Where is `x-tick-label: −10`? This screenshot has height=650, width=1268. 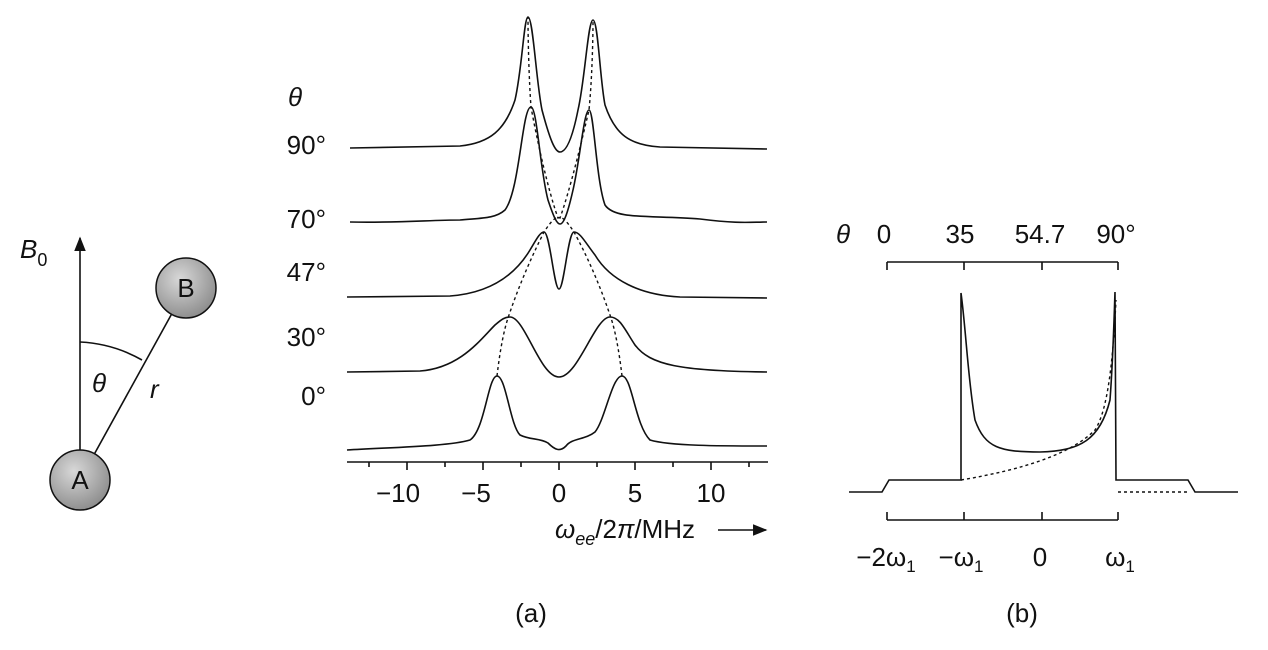
x-tick-label: −10 is located at coordinates (398, 493).